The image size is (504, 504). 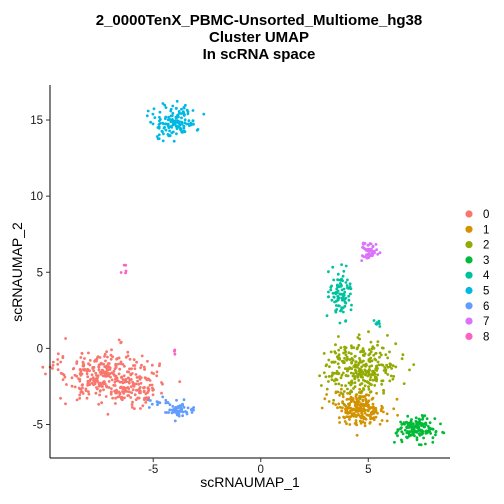 What do you see at coordinates (148, 309) in the screenshot?
I see `series-8-points` at bounding box center [148, 309].